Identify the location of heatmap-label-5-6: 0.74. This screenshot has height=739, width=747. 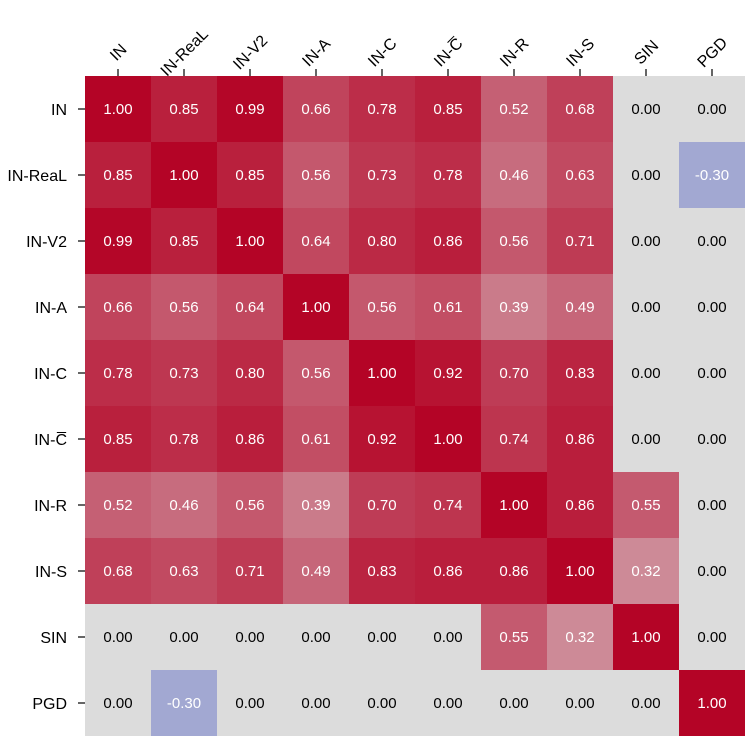
(513, 439).